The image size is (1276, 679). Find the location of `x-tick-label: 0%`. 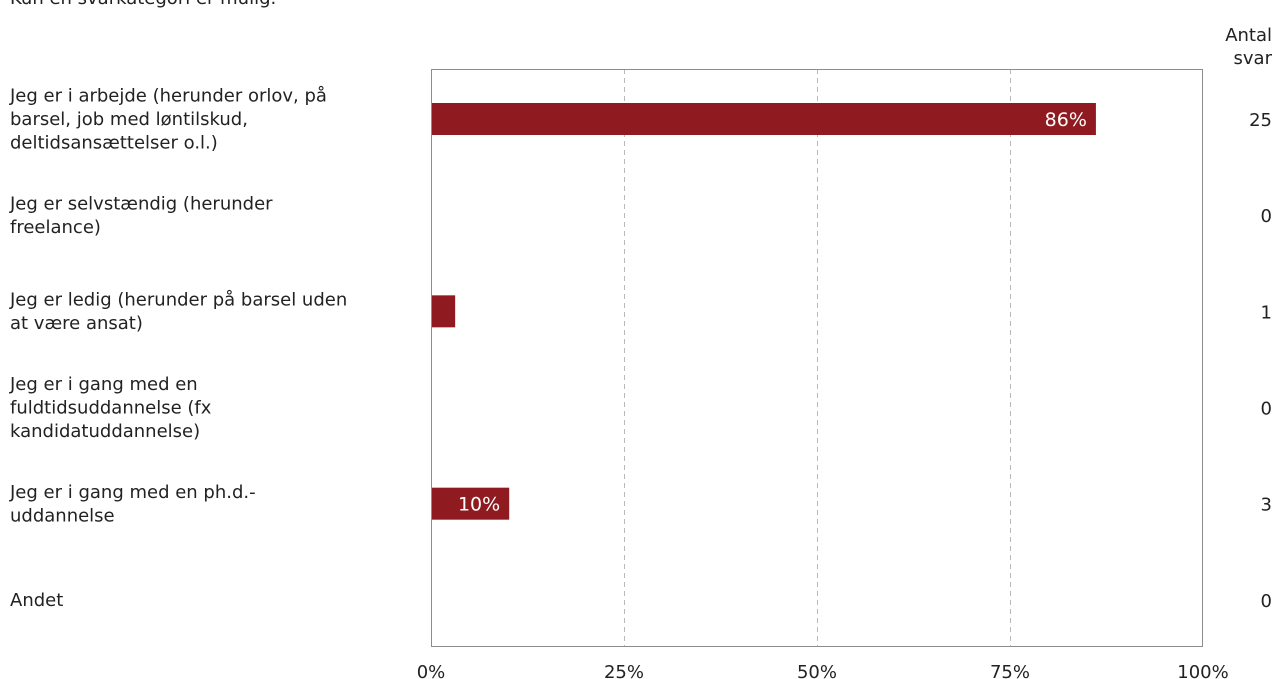

x-tick-label: 0% is located at coordinates (431, 670).